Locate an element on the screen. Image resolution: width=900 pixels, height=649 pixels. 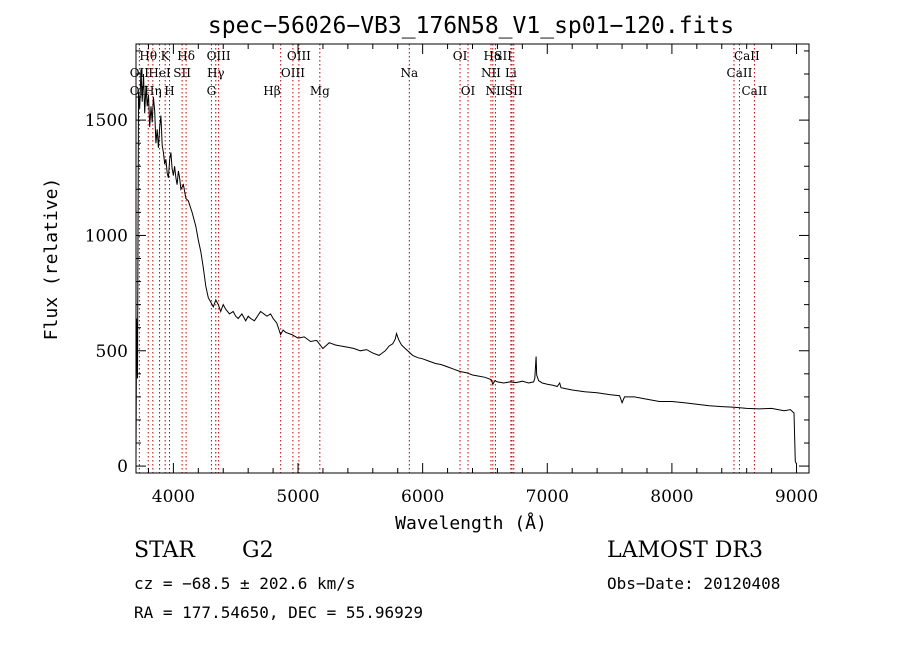
line-label: OII is located at coordinates (140, 73).